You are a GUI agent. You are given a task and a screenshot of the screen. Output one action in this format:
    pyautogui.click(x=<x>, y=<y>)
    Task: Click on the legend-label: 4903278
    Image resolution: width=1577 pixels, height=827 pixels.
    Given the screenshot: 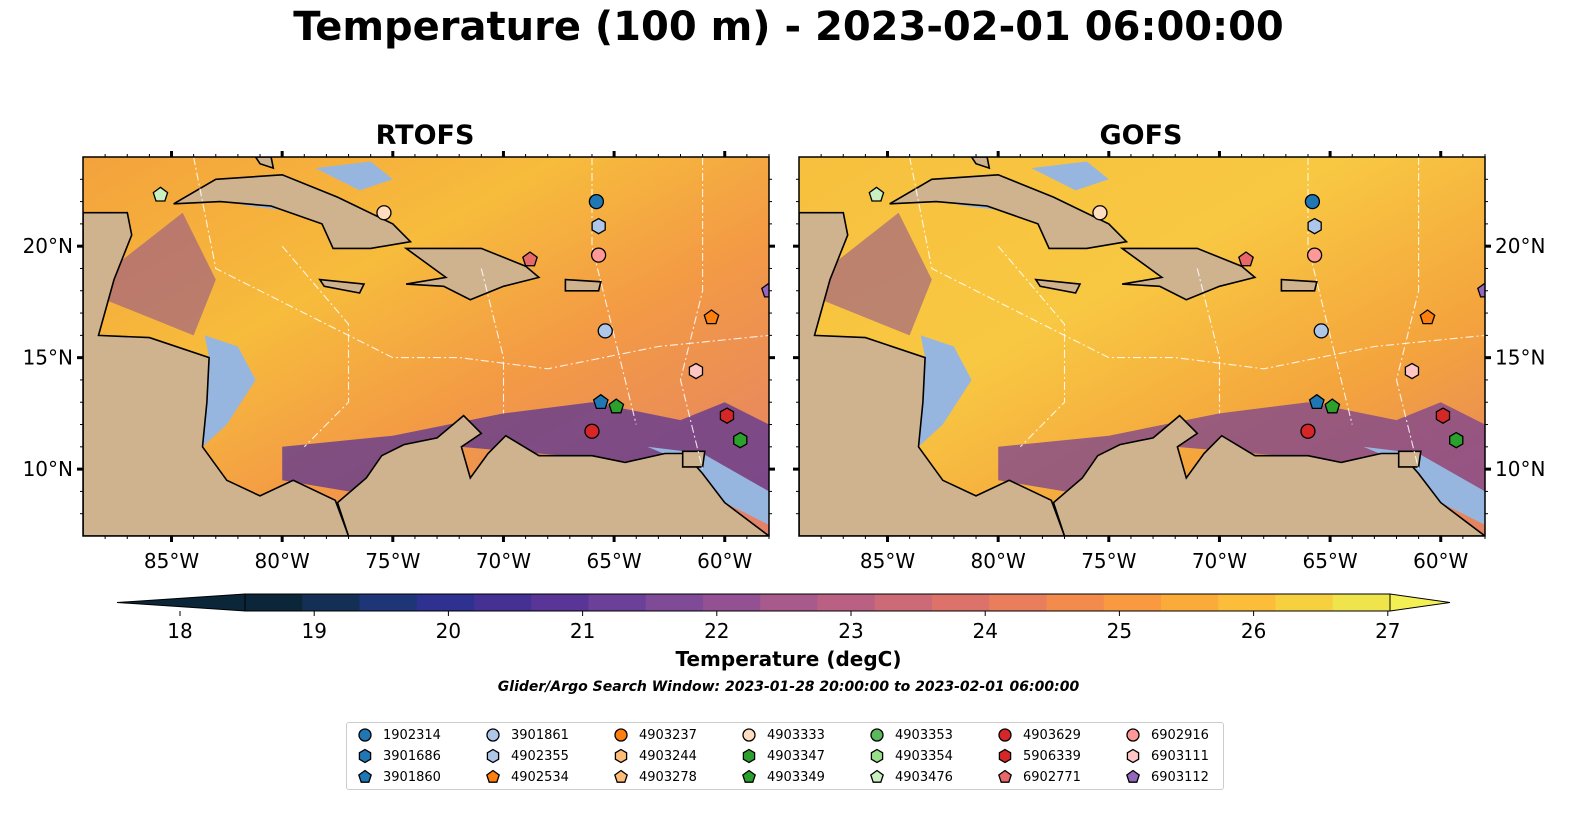 What is the action you would take?
    pyautogui.click(x=668, y=777)
    